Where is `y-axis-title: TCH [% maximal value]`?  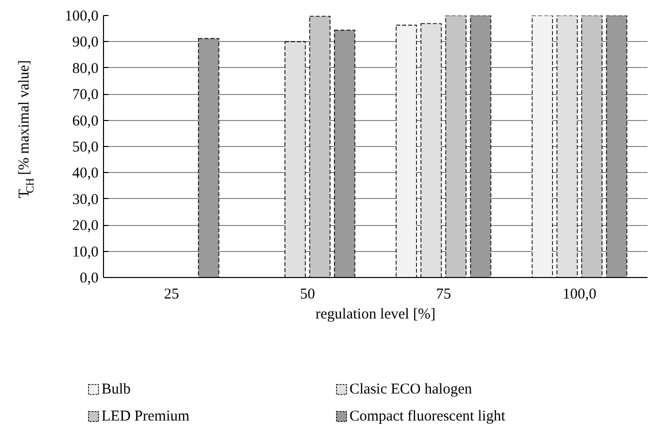 y-axis-title: TCH [% maximal value] is located at coordinates (26, 129).